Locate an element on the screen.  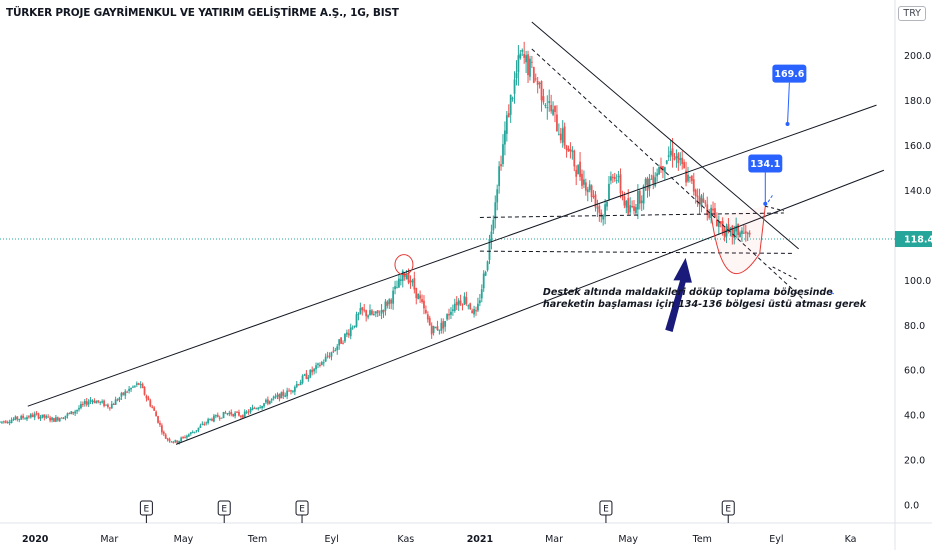
x-tick-label: Eyl is located at coordinates (332, 539).